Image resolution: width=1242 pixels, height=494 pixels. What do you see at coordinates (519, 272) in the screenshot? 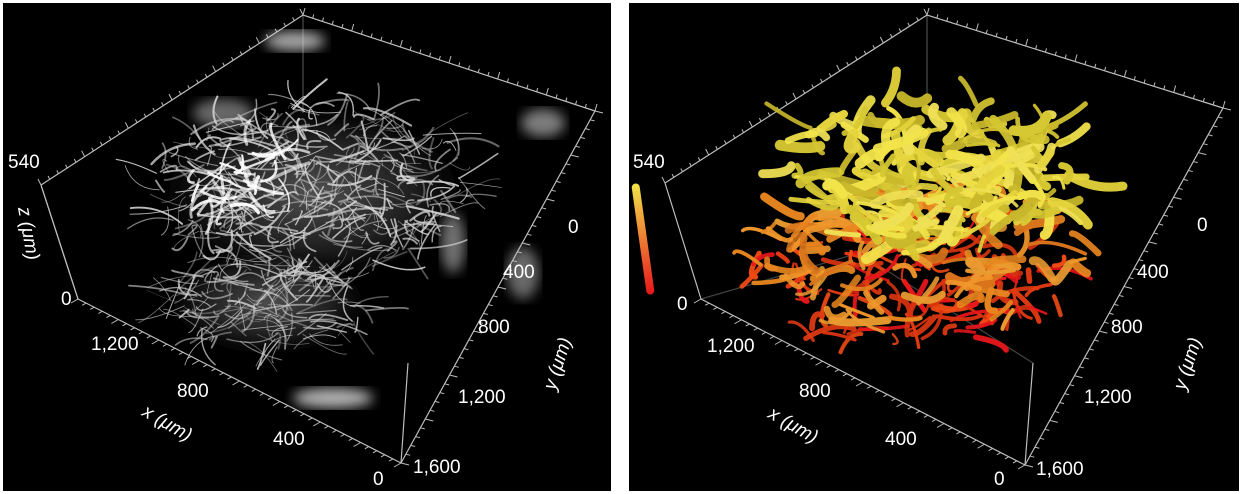
I see `y-tick-400: 400` at bounding box center [519, 272].